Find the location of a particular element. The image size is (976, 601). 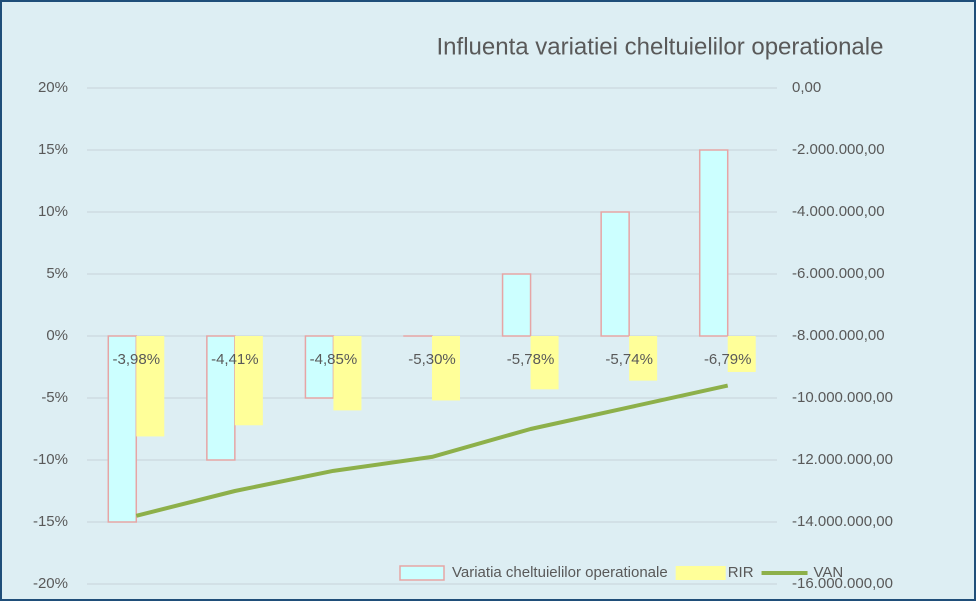

y-tick-label: 10% is located at coordinates (53, 211).